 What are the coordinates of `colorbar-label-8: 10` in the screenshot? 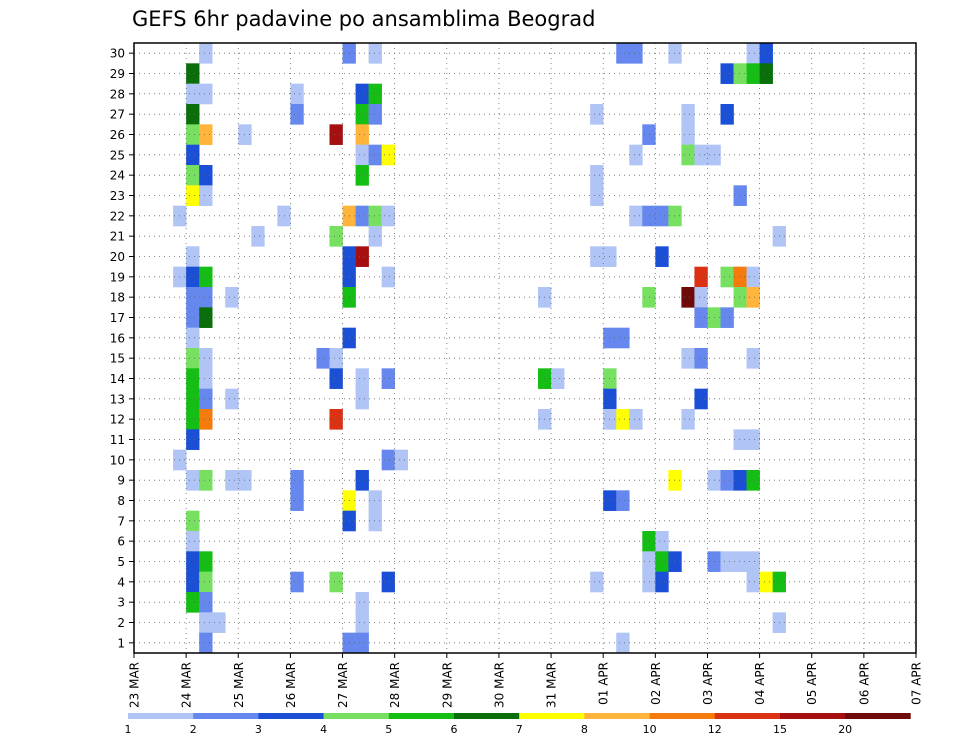 It's located at (650, 729).